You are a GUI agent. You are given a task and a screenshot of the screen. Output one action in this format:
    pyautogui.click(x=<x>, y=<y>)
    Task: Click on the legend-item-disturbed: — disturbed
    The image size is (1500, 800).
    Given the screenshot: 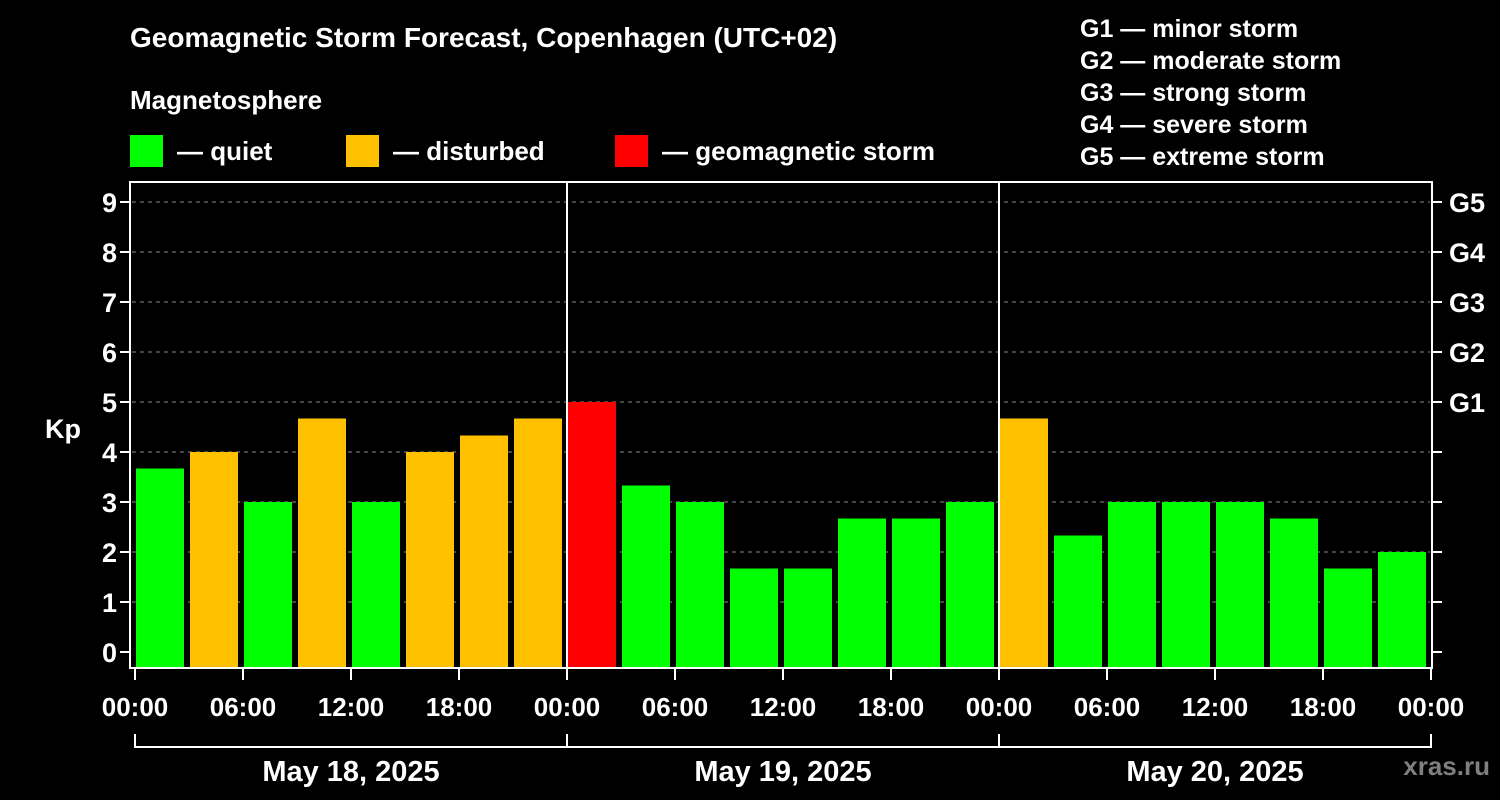 What is the action you would take?
    pyautogui.click(x=445, y=151)
    